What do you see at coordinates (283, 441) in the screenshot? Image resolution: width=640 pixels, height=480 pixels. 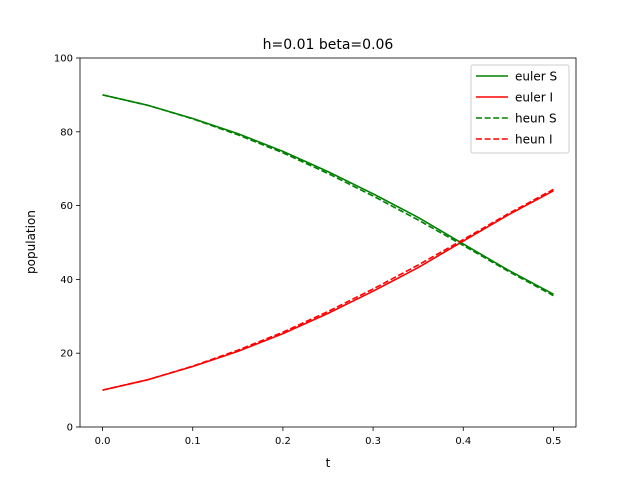 I see `x-tick-label: 0.2` at bounding box center [283, 441].